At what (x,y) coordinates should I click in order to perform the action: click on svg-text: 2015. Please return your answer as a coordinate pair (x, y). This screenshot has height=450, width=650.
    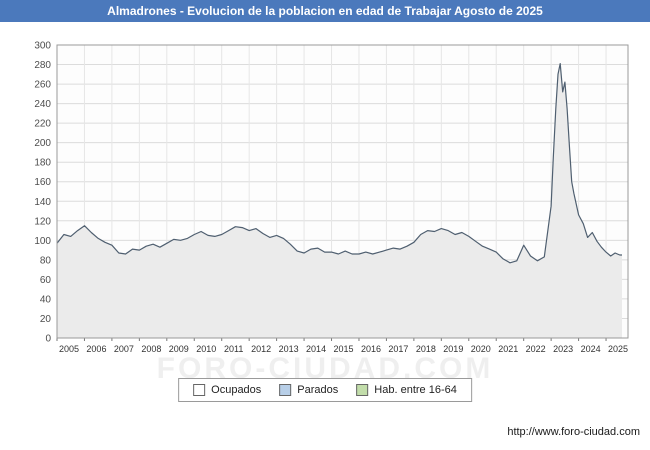
    Looking at the image, I should click on (344, 349).